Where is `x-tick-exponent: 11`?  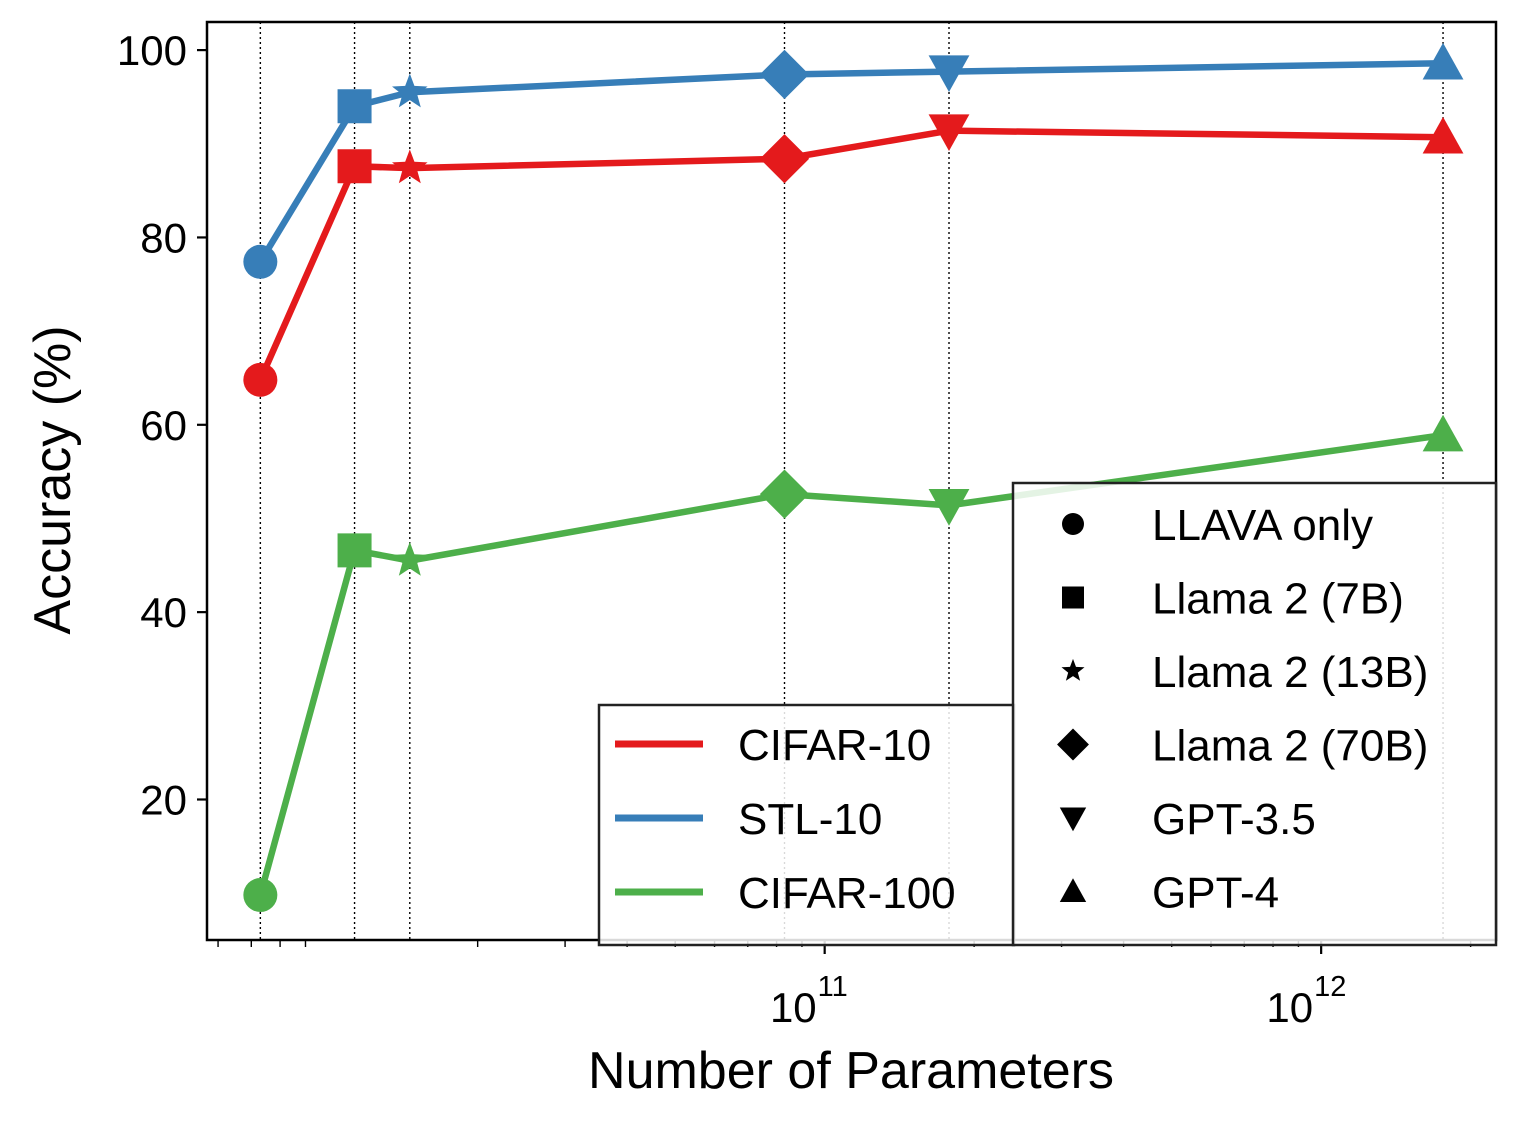 x-tick-exponent: 11 is located at coordinates (833, 987).